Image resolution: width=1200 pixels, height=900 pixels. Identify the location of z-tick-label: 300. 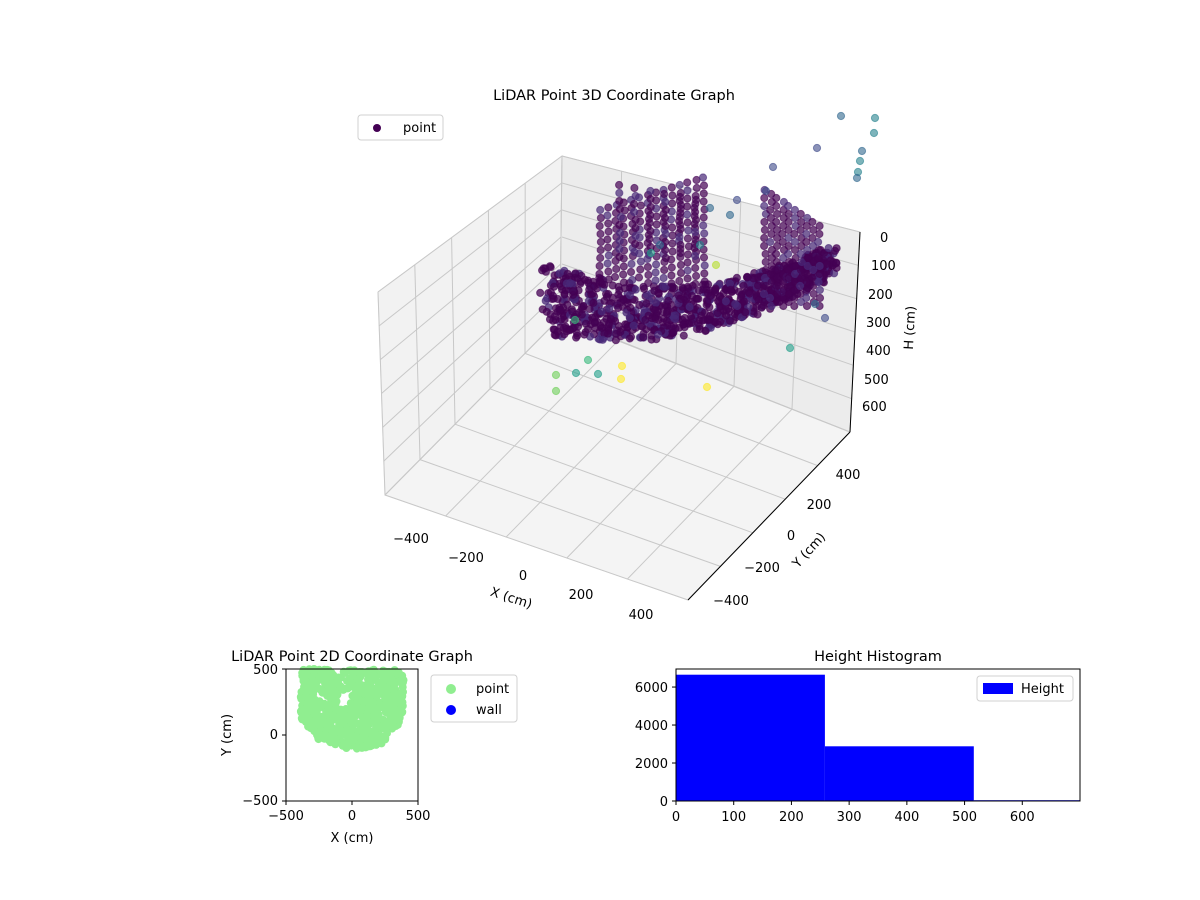
(878, 323).